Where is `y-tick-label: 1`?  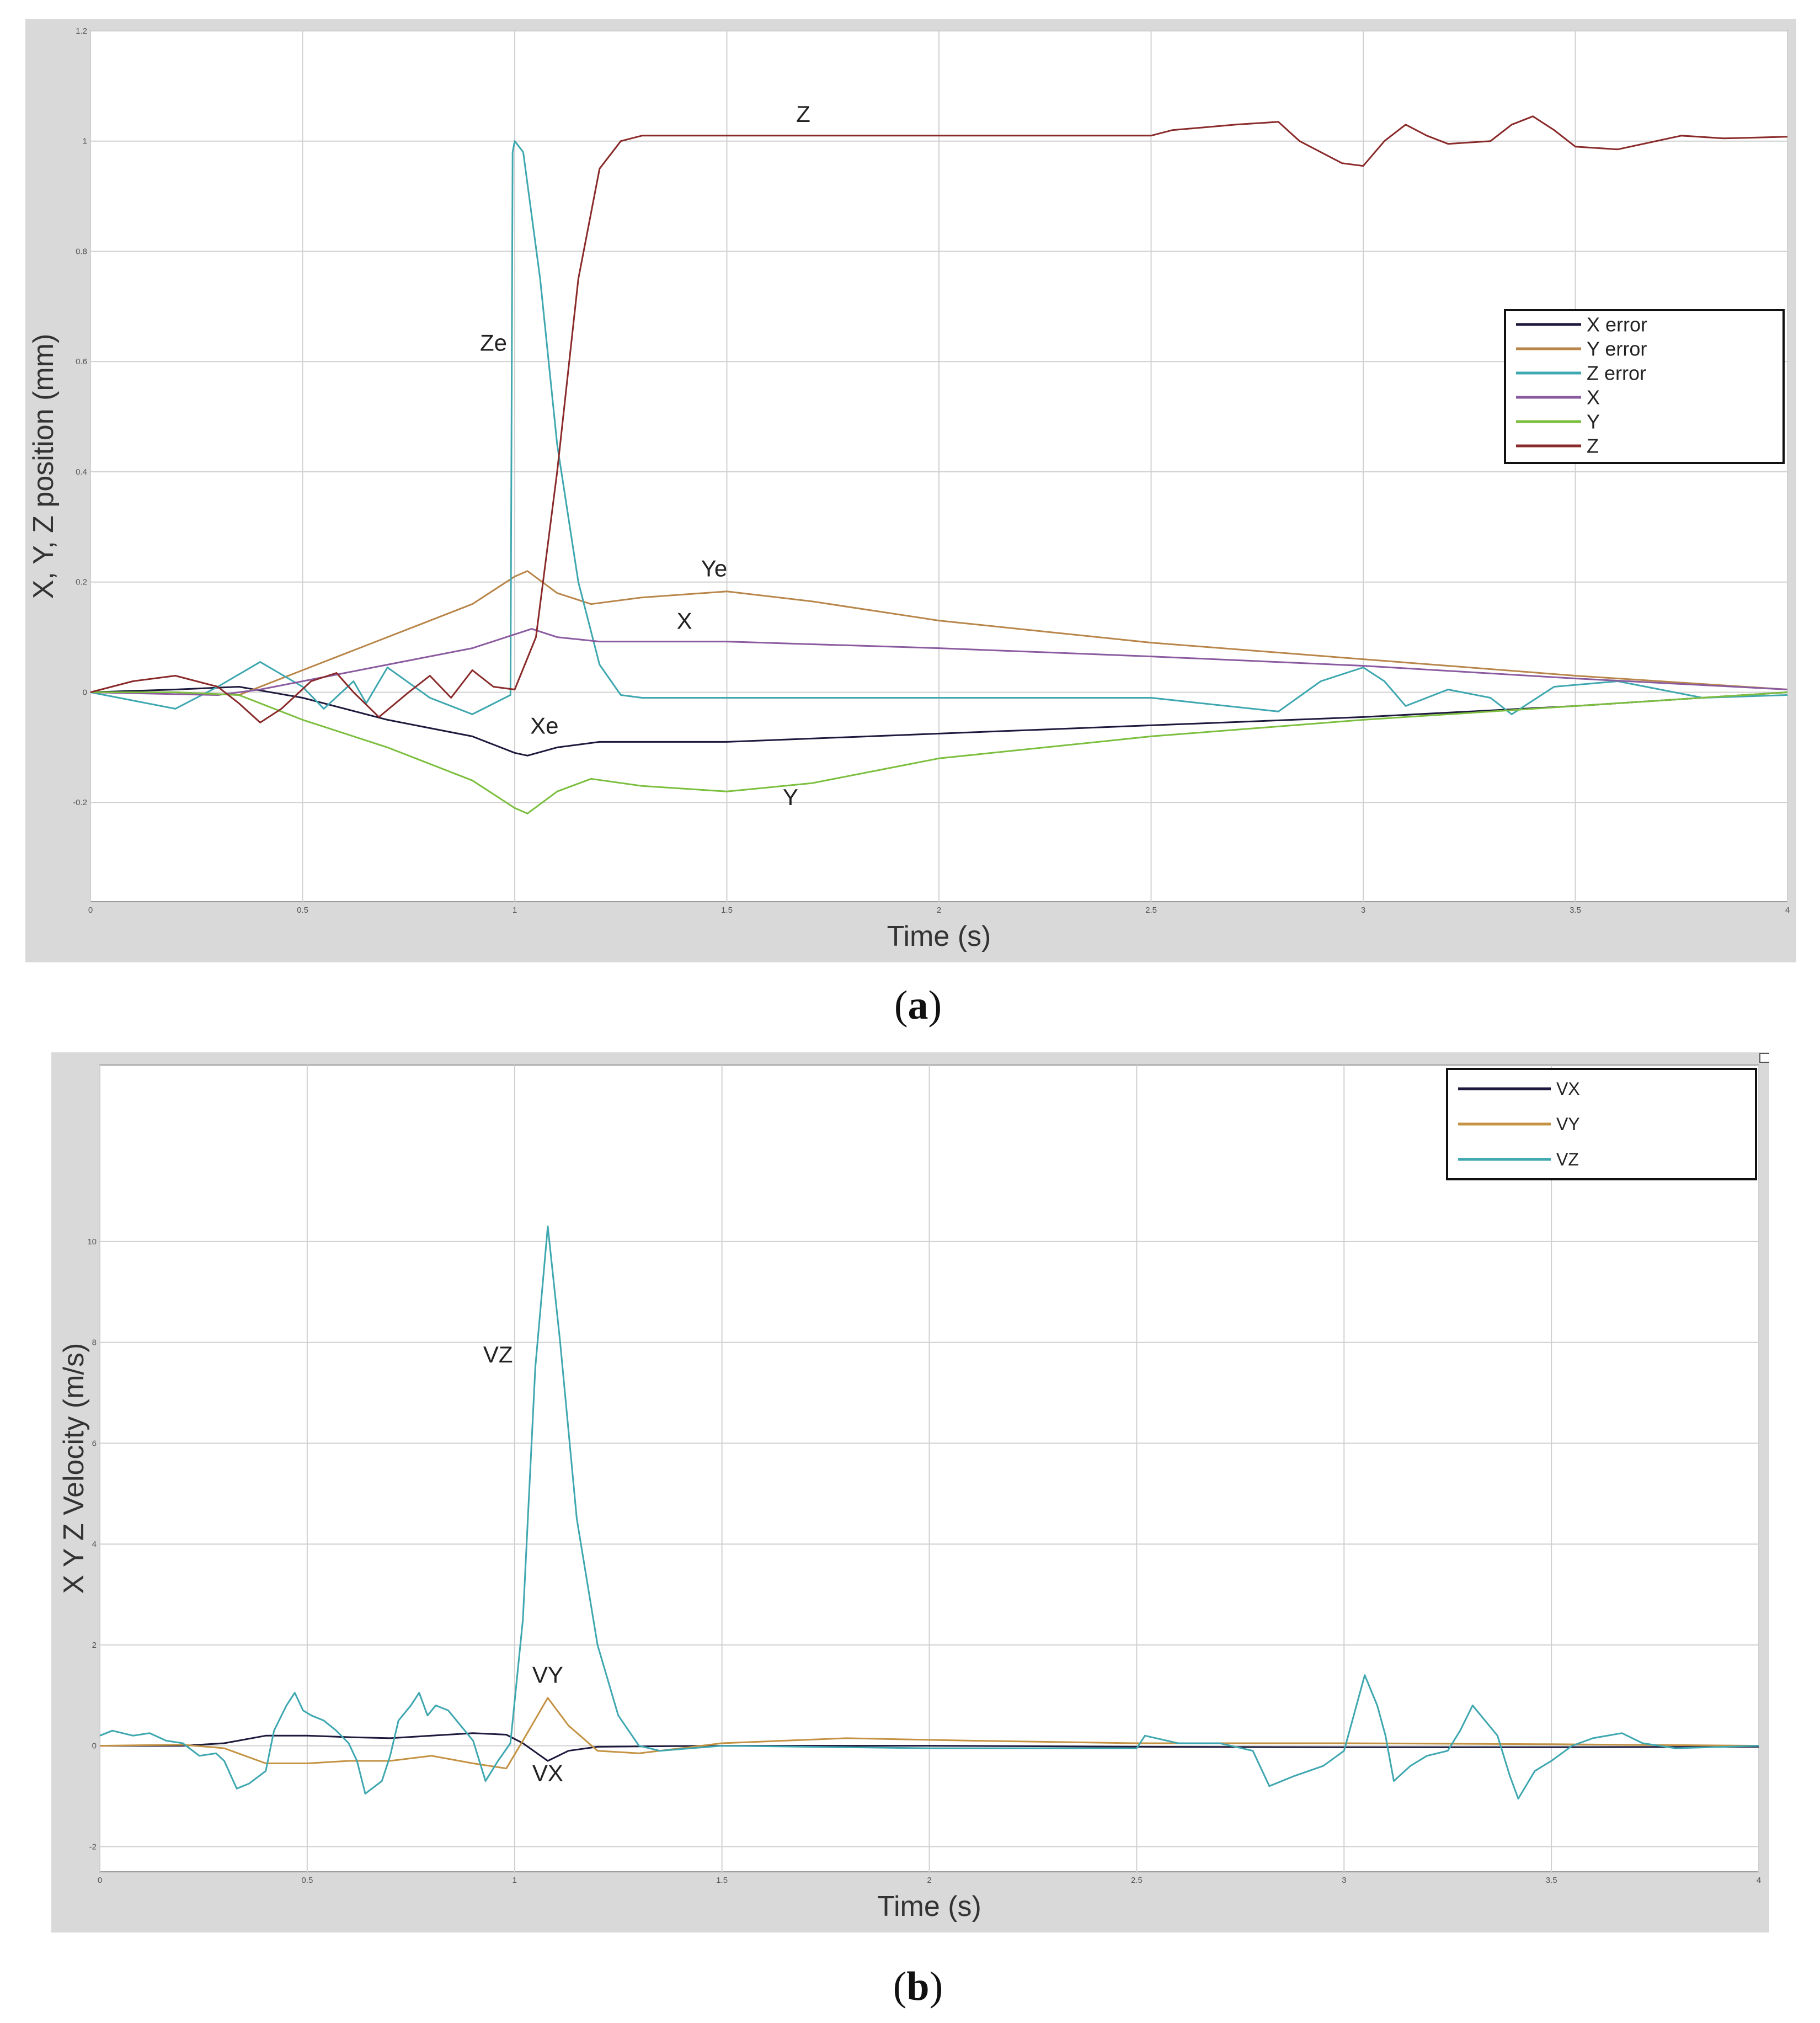 y-tick-label: 1 is located at coordinates (85, 141).